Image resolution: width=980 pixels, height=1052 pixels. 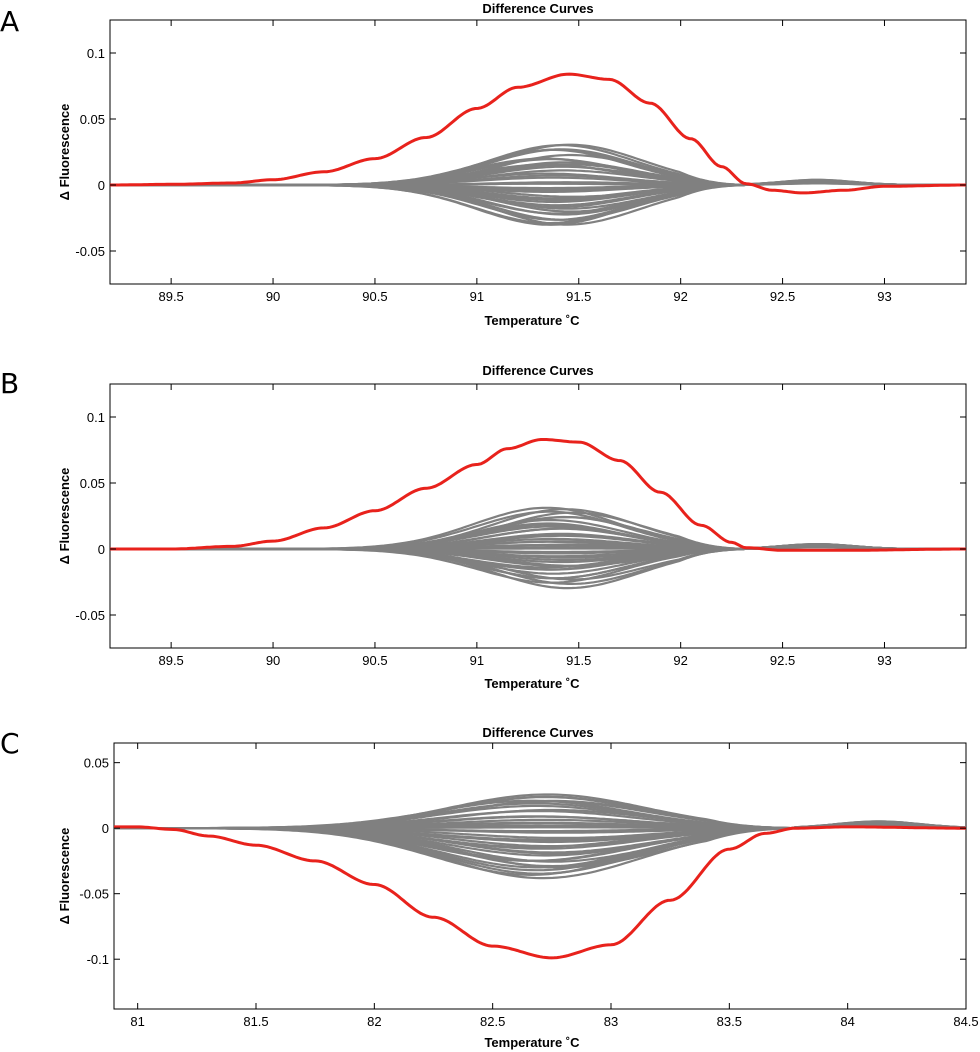 I want to click on panel-c-x-tick-label: 82, so click(x=374, y=1021).